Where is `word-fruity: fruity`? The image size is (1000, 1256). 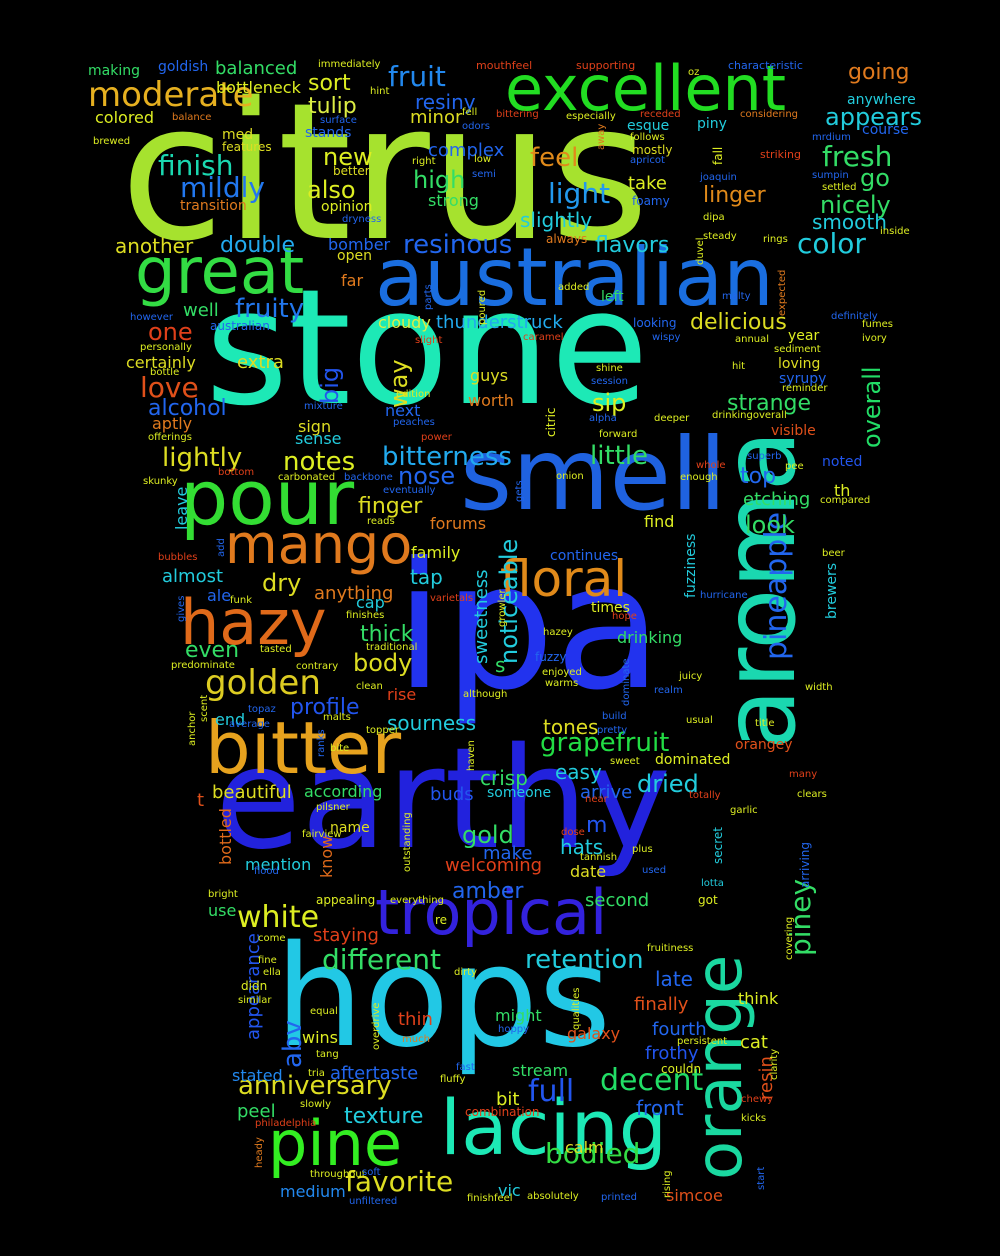 word-fruity: fruity is located at coordinates (270, 309).